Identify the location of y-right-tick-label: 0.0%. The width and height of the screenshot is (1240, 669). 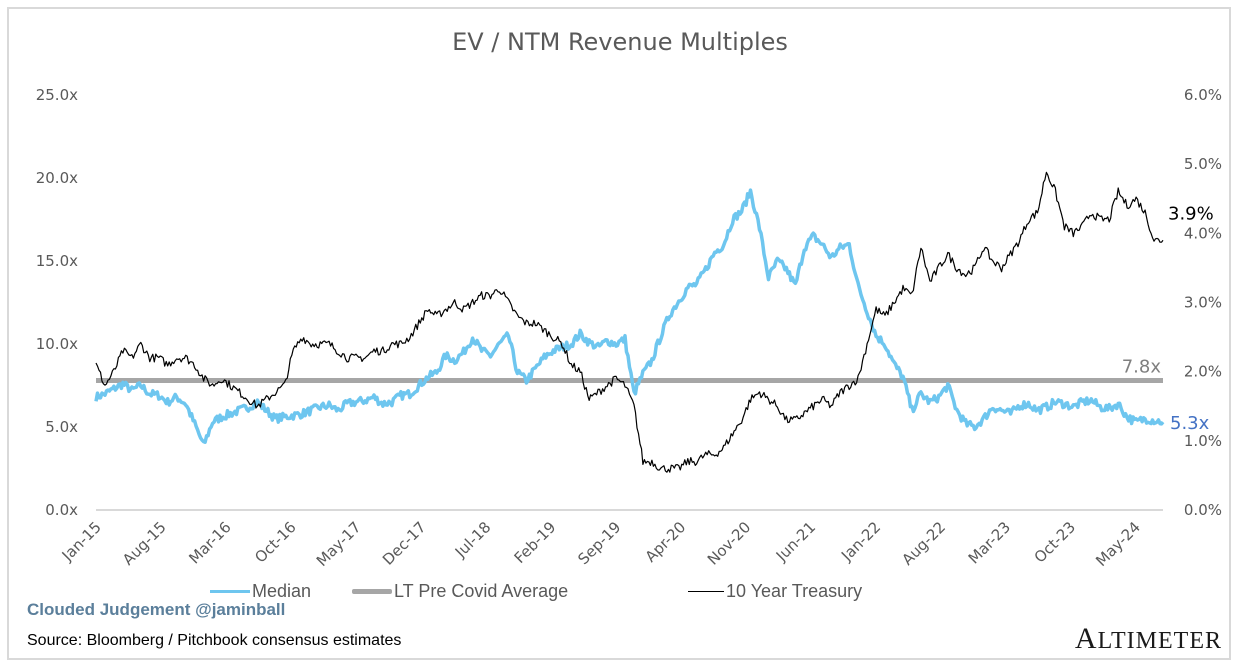
(1203, 510).